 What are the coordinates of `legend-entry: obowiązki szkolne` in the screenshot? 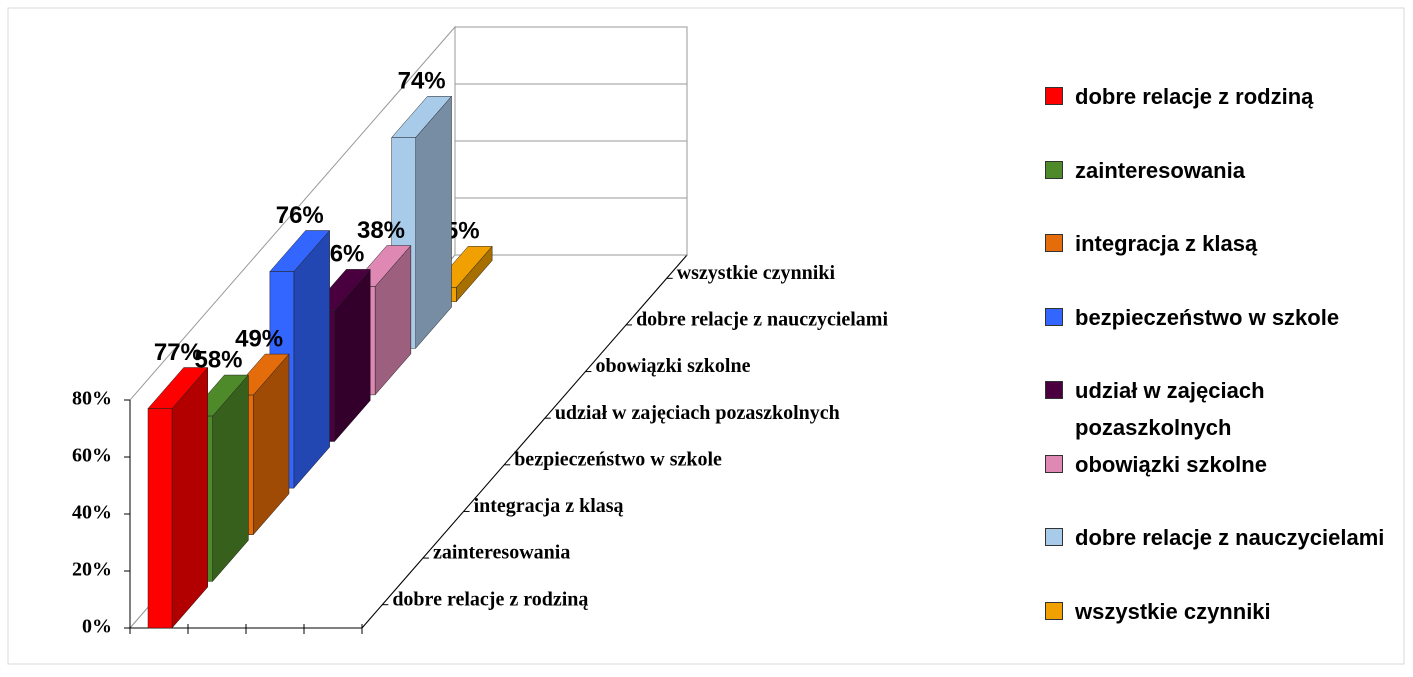 It's located at (1225, 464).